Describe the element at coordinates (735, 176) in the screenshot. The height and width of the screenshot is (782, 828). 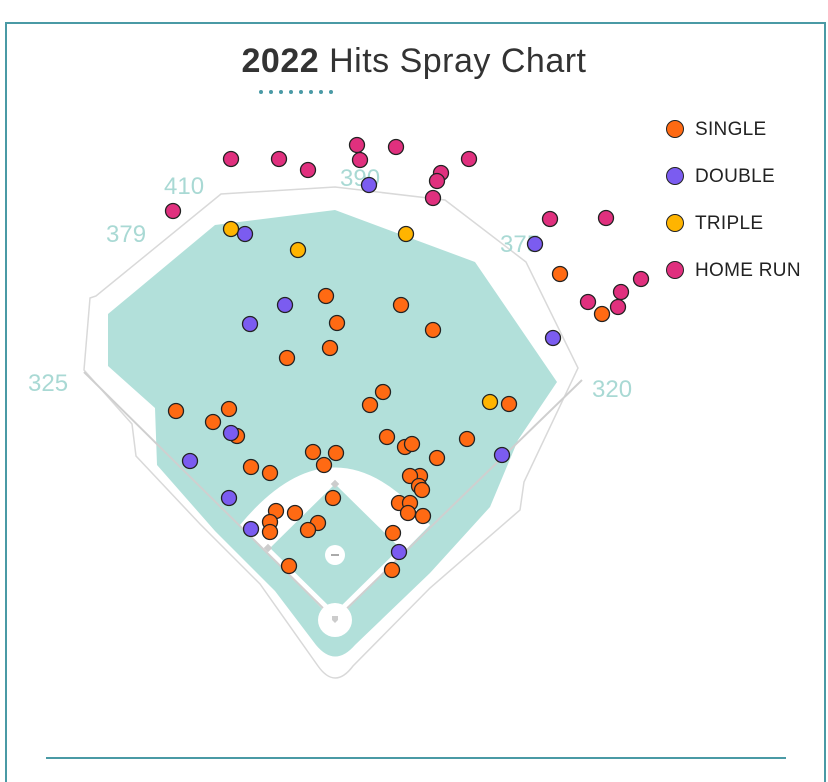
I see `legend-label-double: DOUBLE` at that location.